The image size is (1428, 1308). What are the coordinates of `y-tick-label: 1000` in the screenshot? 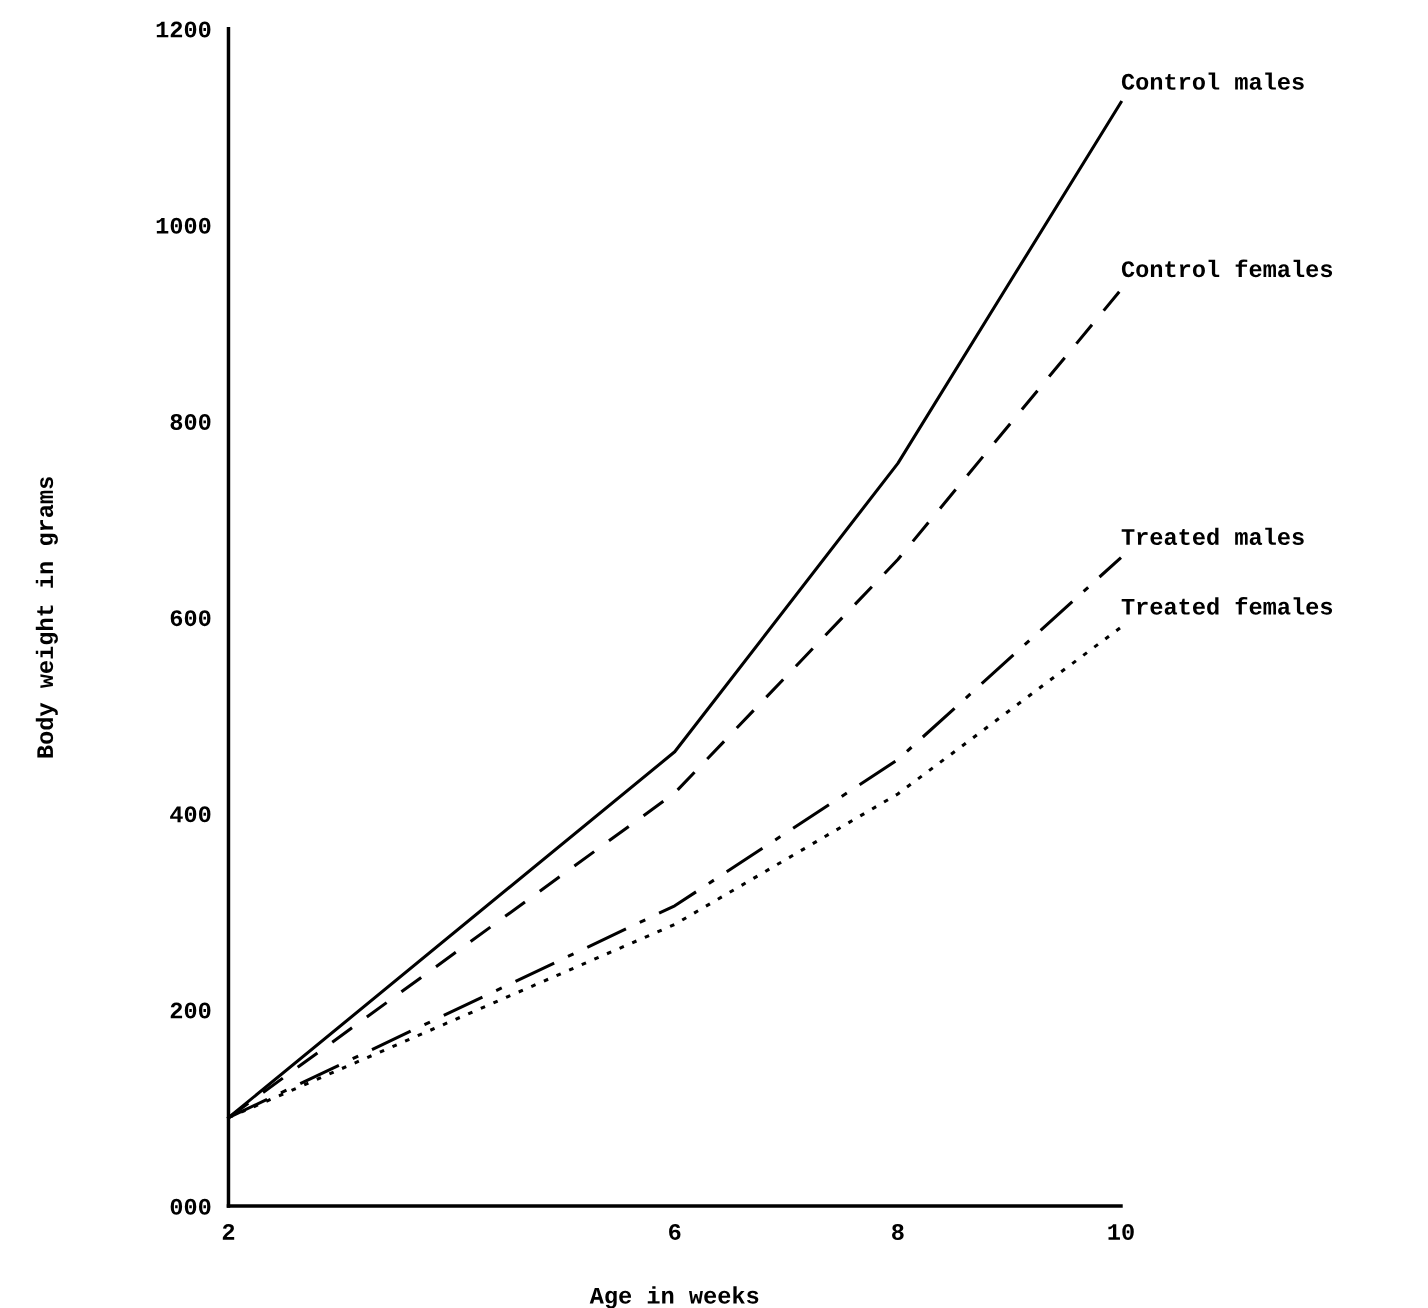 It's located at (183, 225).